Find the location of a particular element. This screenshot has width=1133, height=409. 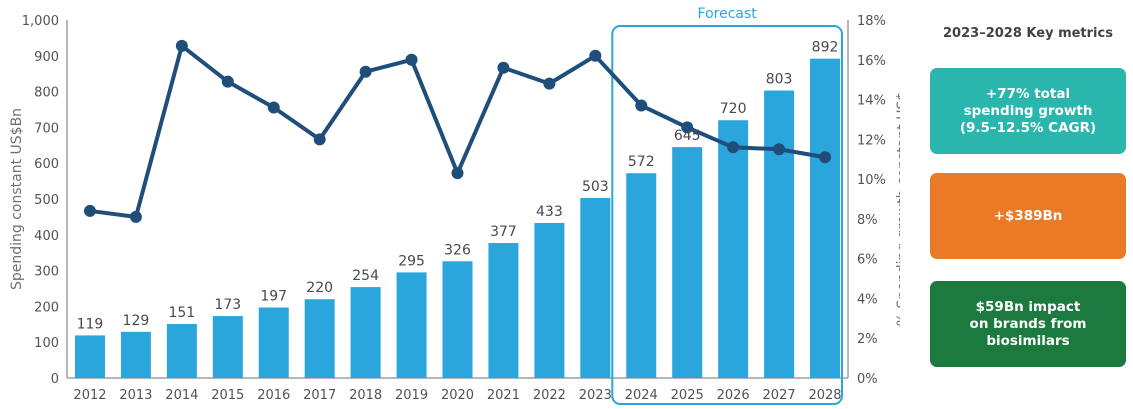

x-tick-label: 2025 is located at coordinates (687, 395).